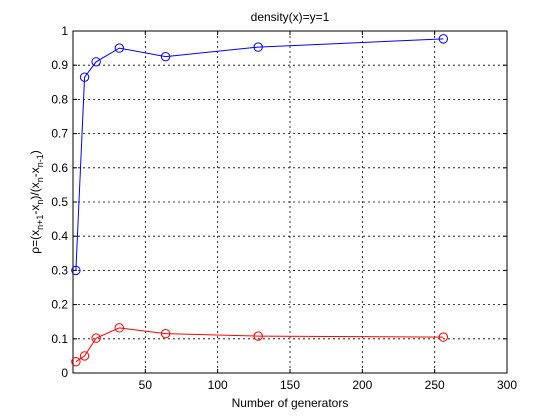 The width and height of the screenshot is (560, 420). Describe the element at coordinates (59, 270) in the screenshot. I see `y-tick-label: 0.3` at that location.